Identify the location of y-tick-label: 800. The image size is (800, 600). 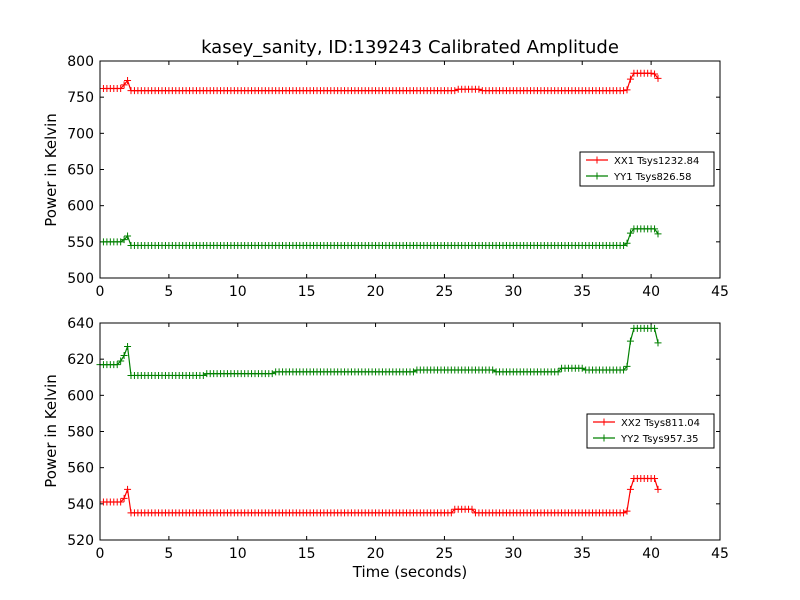
(80, 62).